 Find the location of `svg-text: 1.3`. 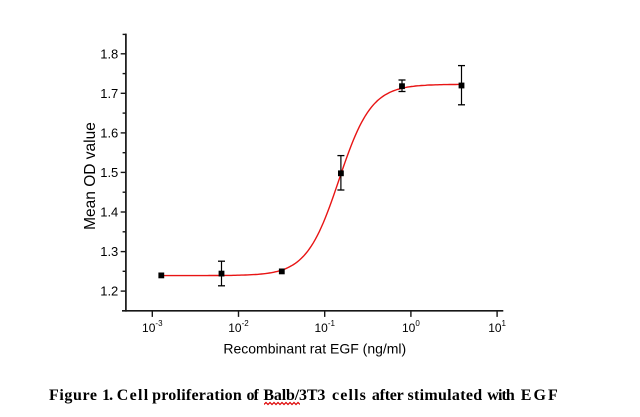

svg-text: 1.3 is located at coordinates (109, 251).